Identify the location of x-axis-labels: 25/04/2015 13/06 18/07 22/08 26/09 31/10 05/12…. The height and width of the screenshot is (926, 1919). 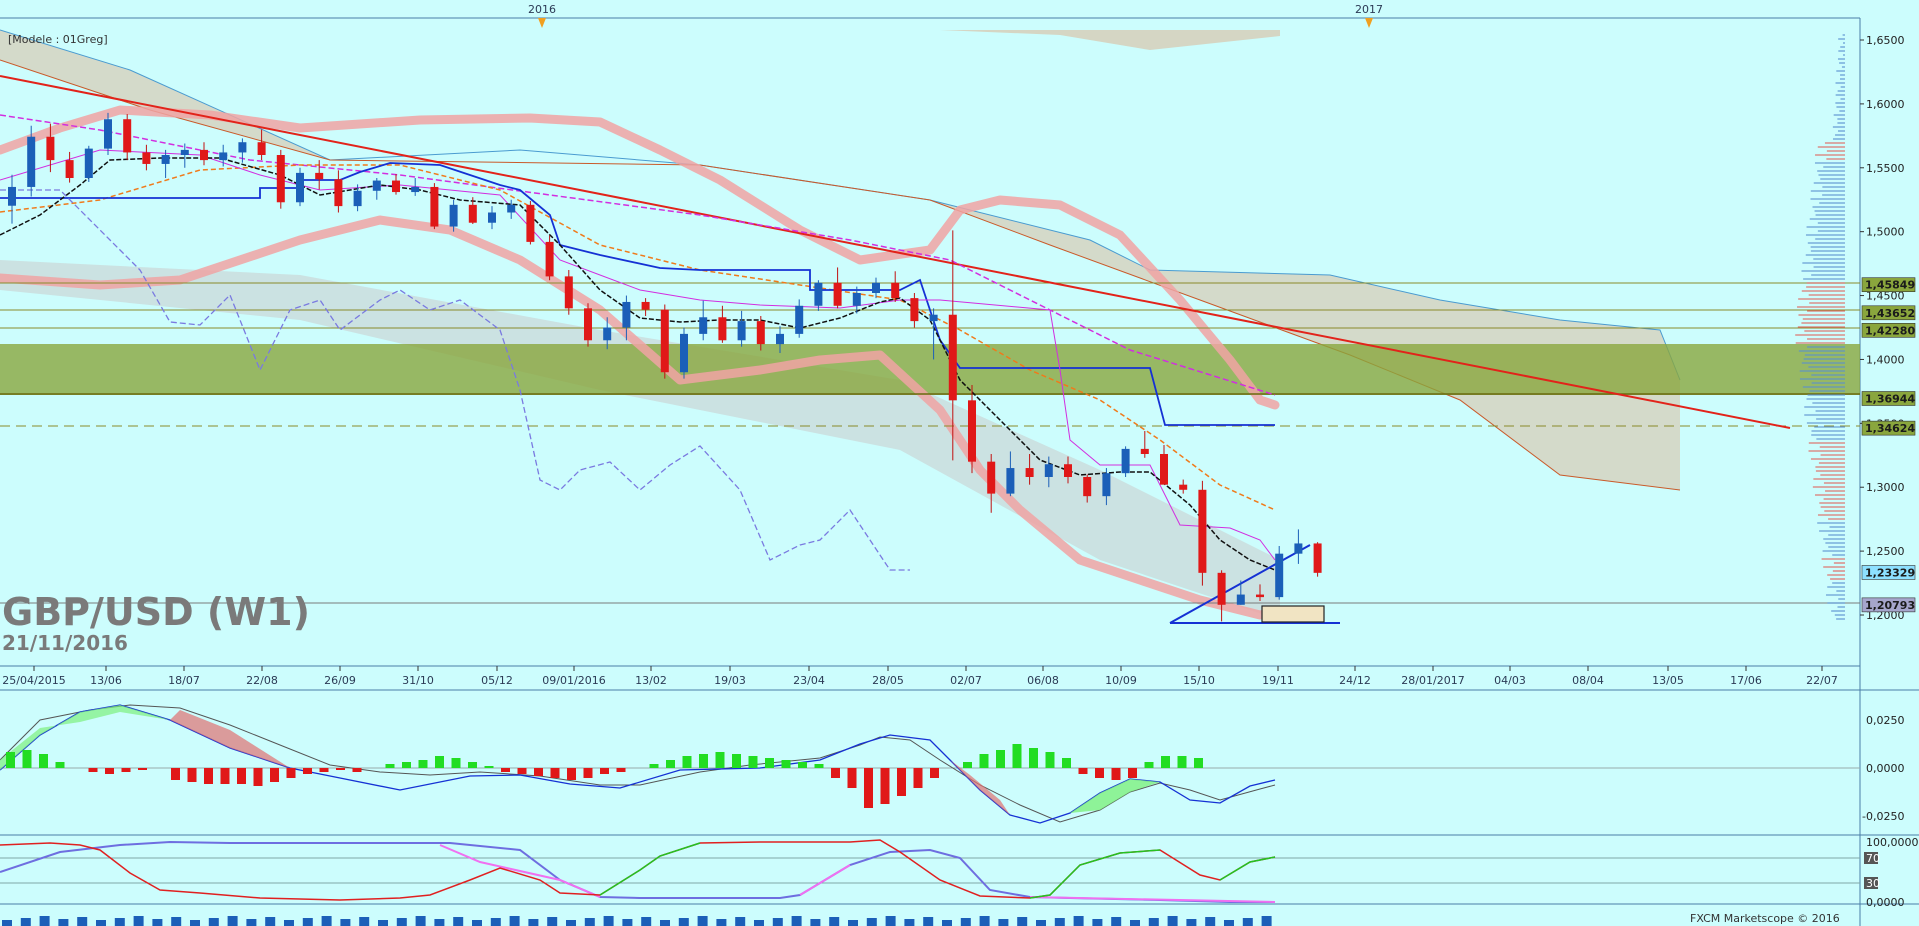
(920, 676).